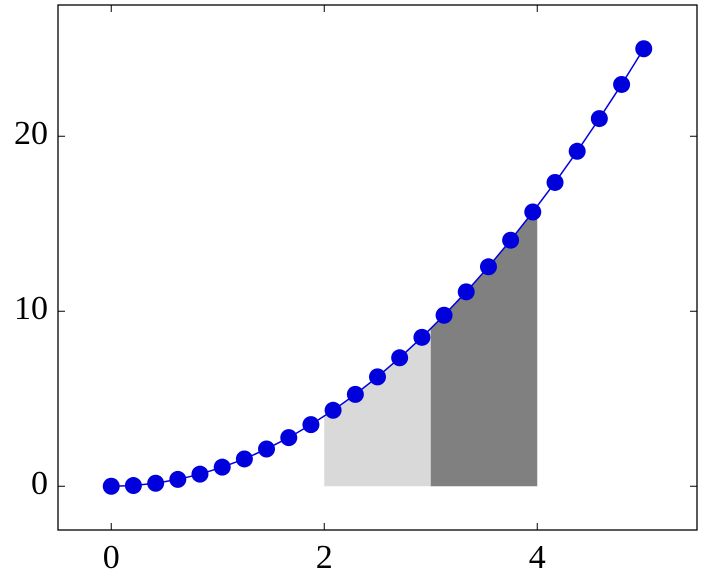 The height and width of the screenshot is (578, 704). I want to click on x-tick-label: 2, so click(324, 557).